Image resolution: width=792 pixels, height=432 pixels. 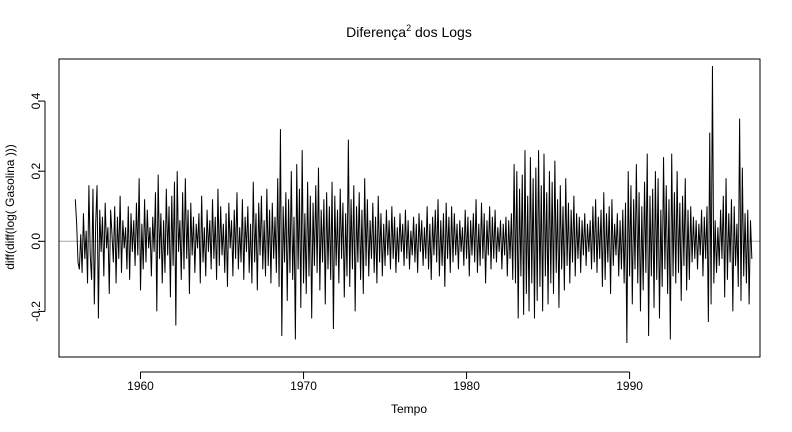 What do you see at coordinates (409, 409) in the screenshot?
I see `x-axis-label: Tempo` at bounding box center [409, 409].